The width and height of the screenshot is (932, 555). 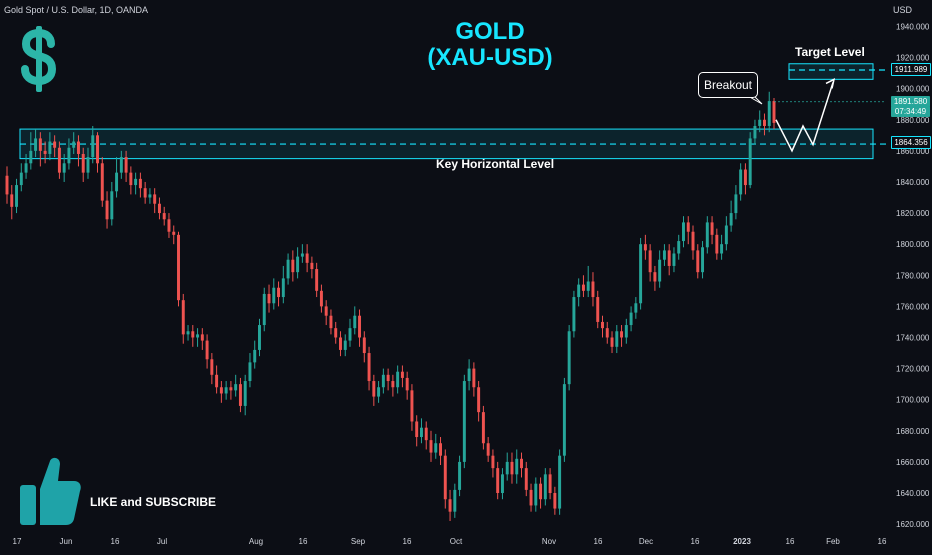 I want to click on target-price-tag: 1911.989, so click(x=911, y=69).